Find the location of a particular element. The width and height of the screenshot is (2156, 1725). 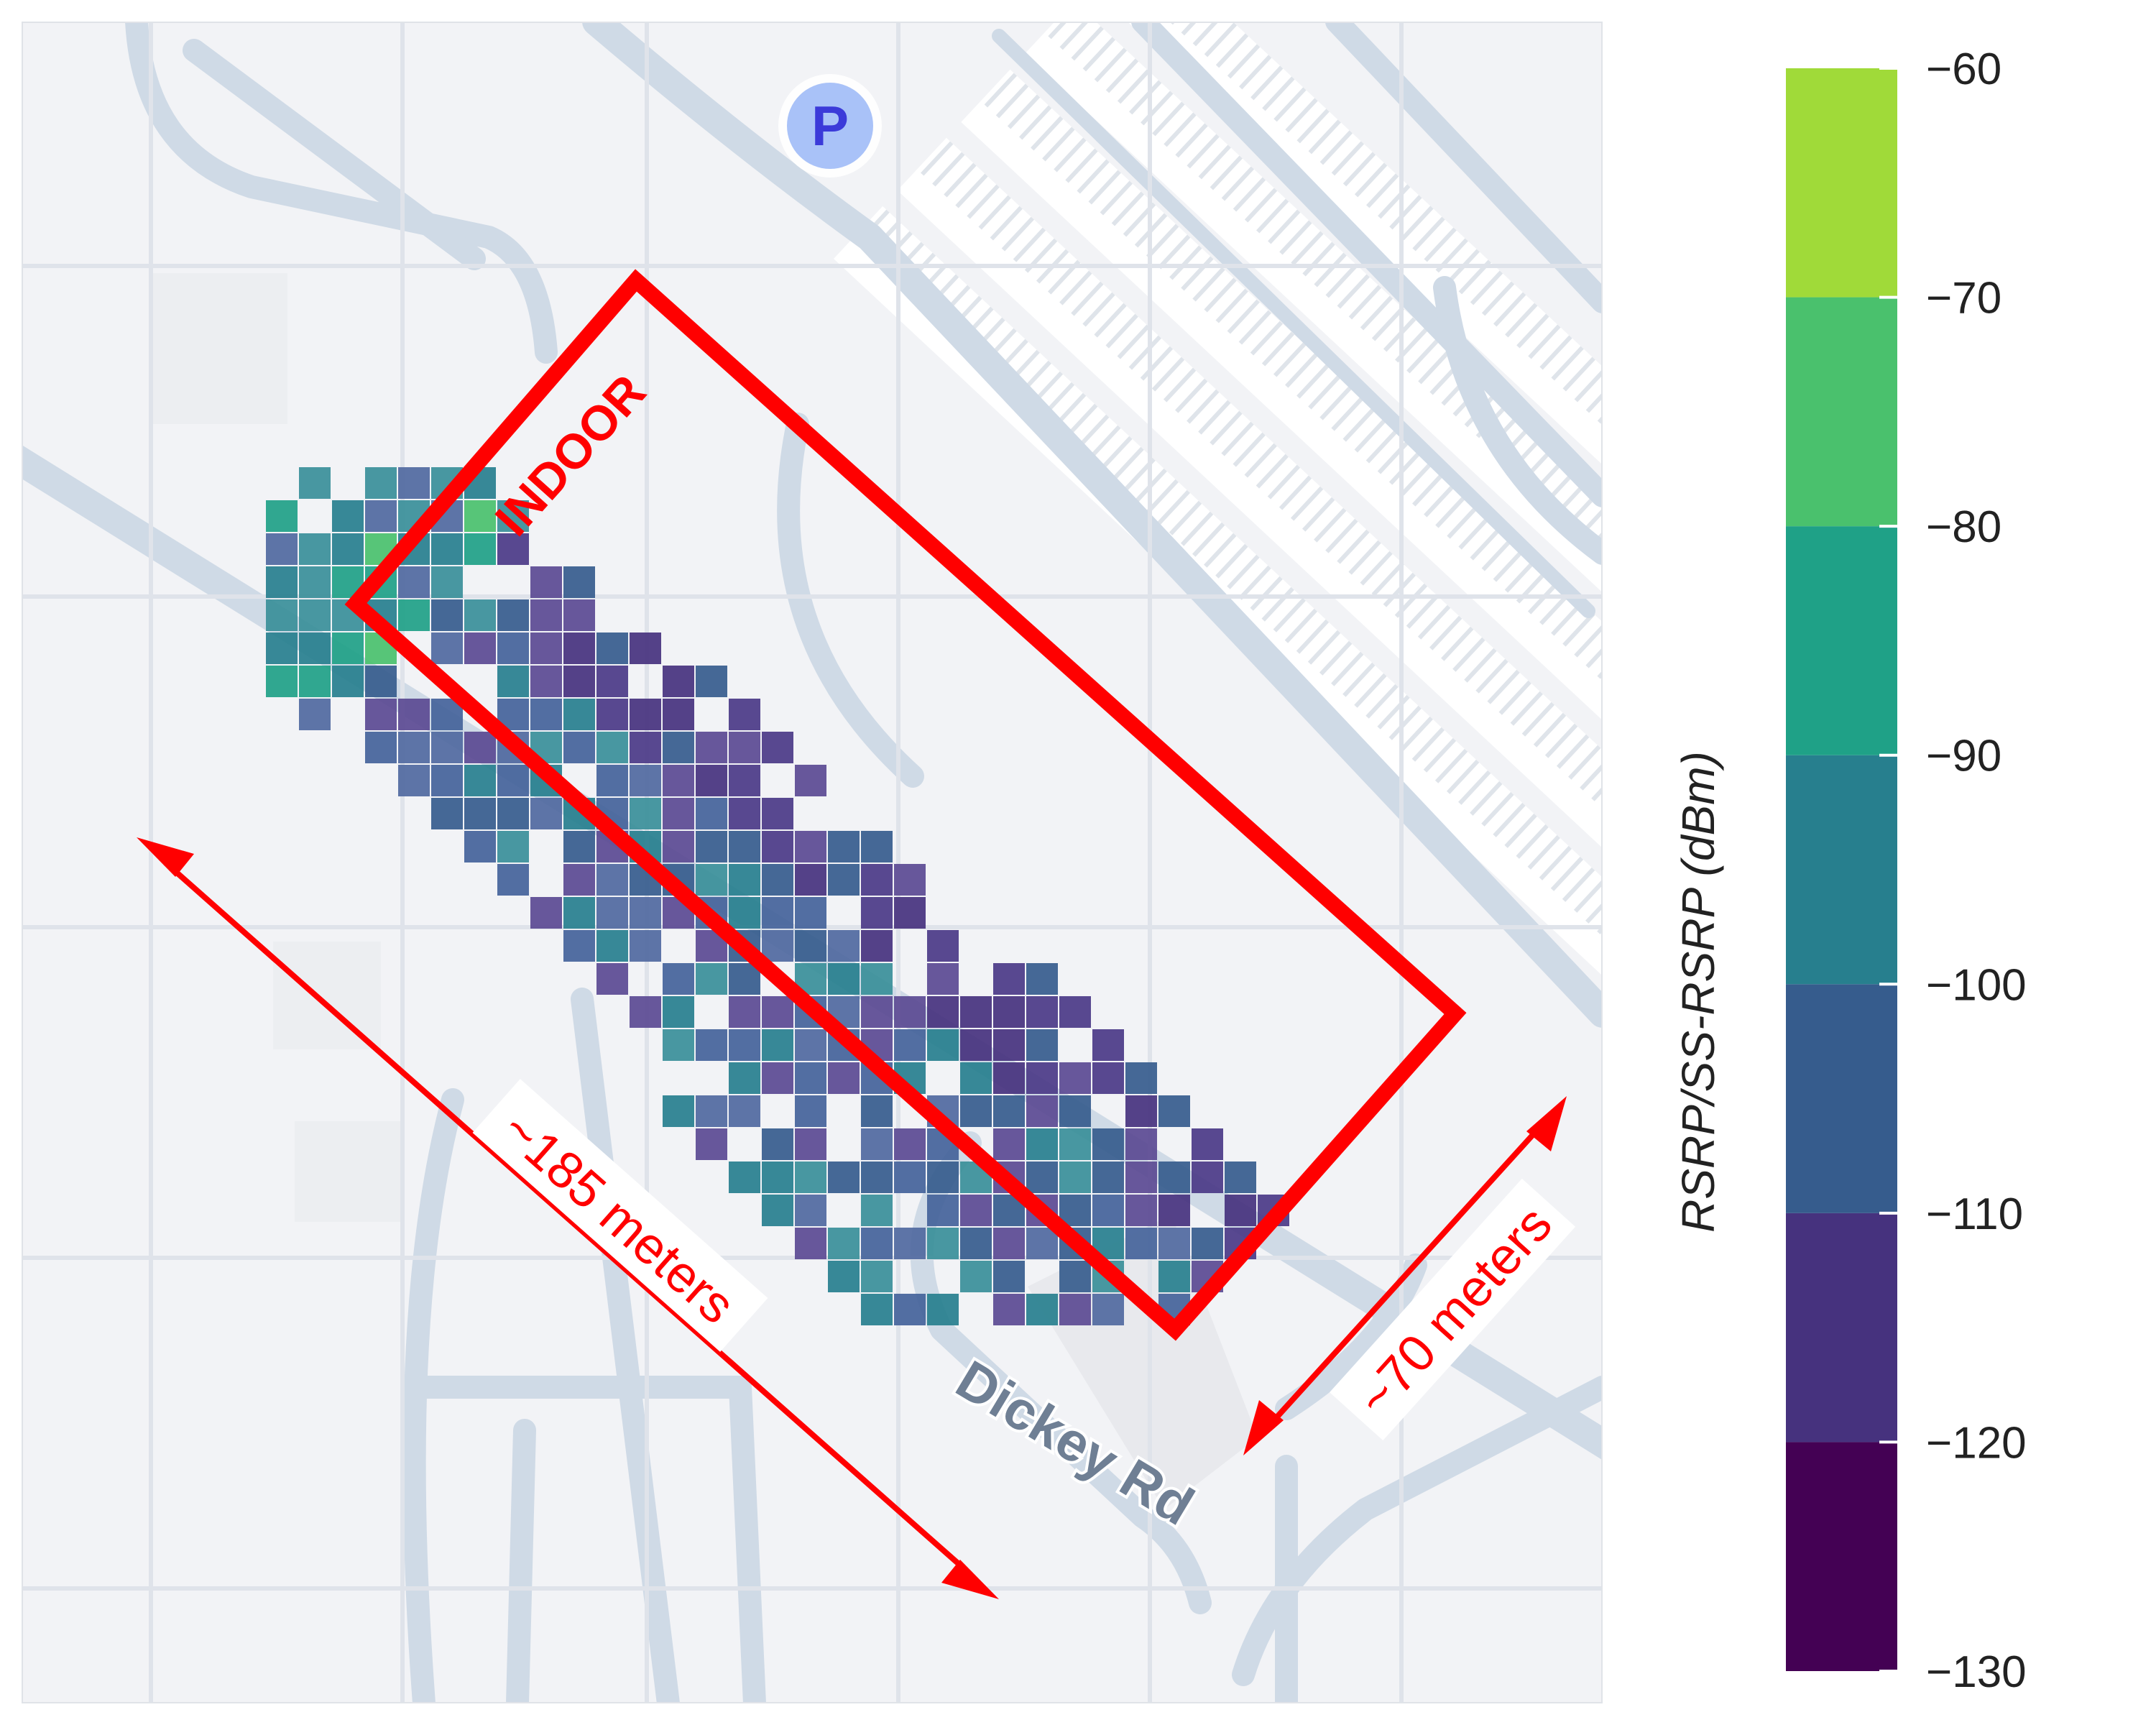

colorbar-label-group: RSRP/SS-RSRP (dBm) is located at coordinates (1698, 992).